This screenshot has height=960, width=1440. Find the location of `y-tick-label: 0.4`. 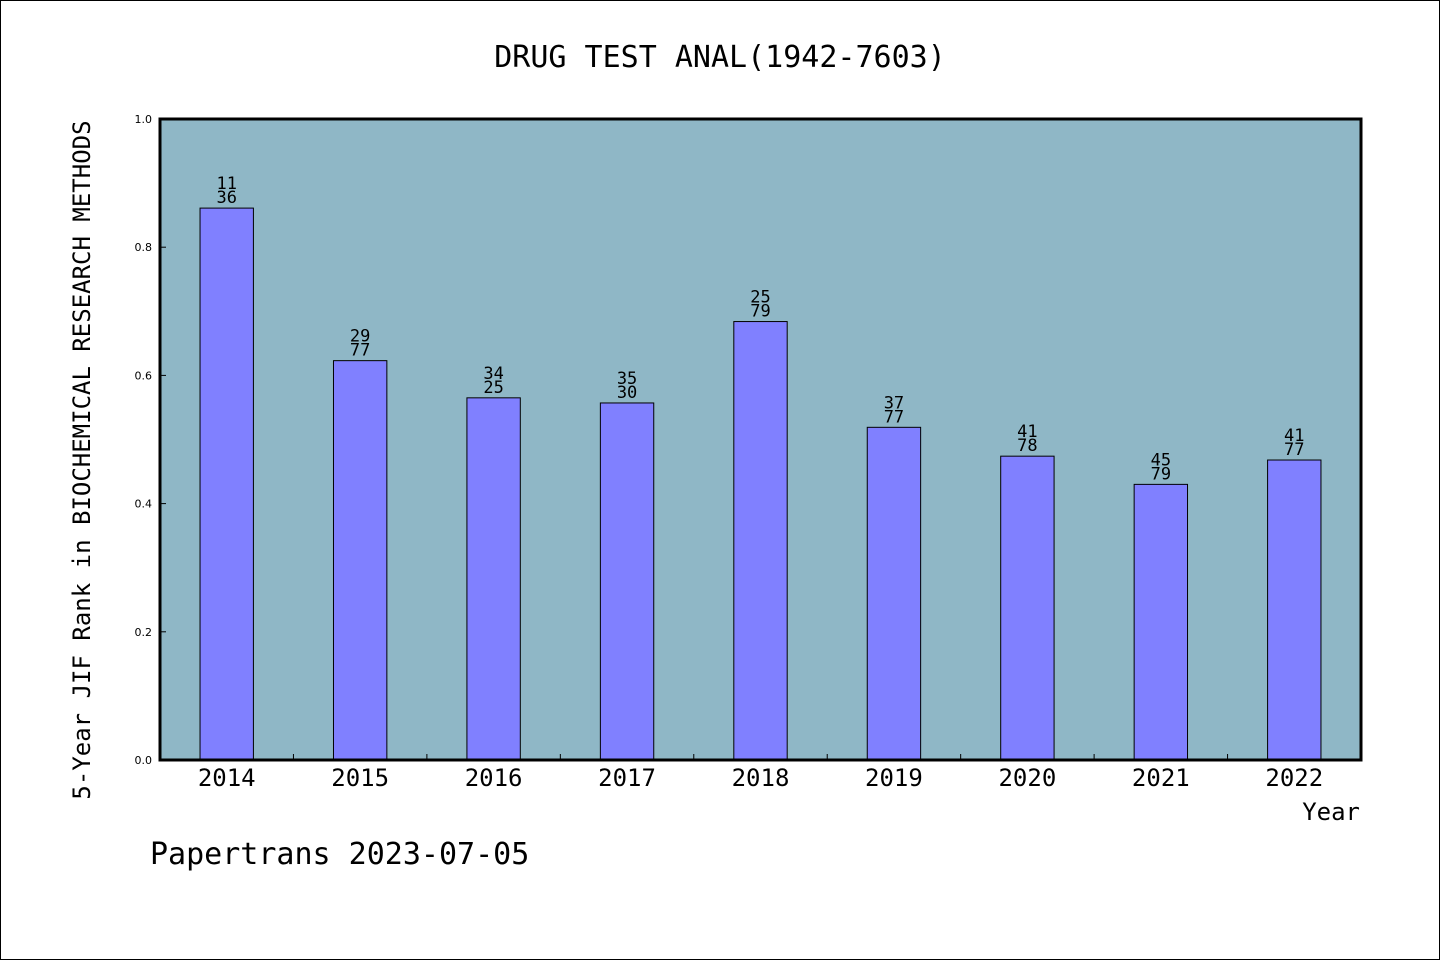

y-tick-label: 0.4 is located at coordinates (144, 504).